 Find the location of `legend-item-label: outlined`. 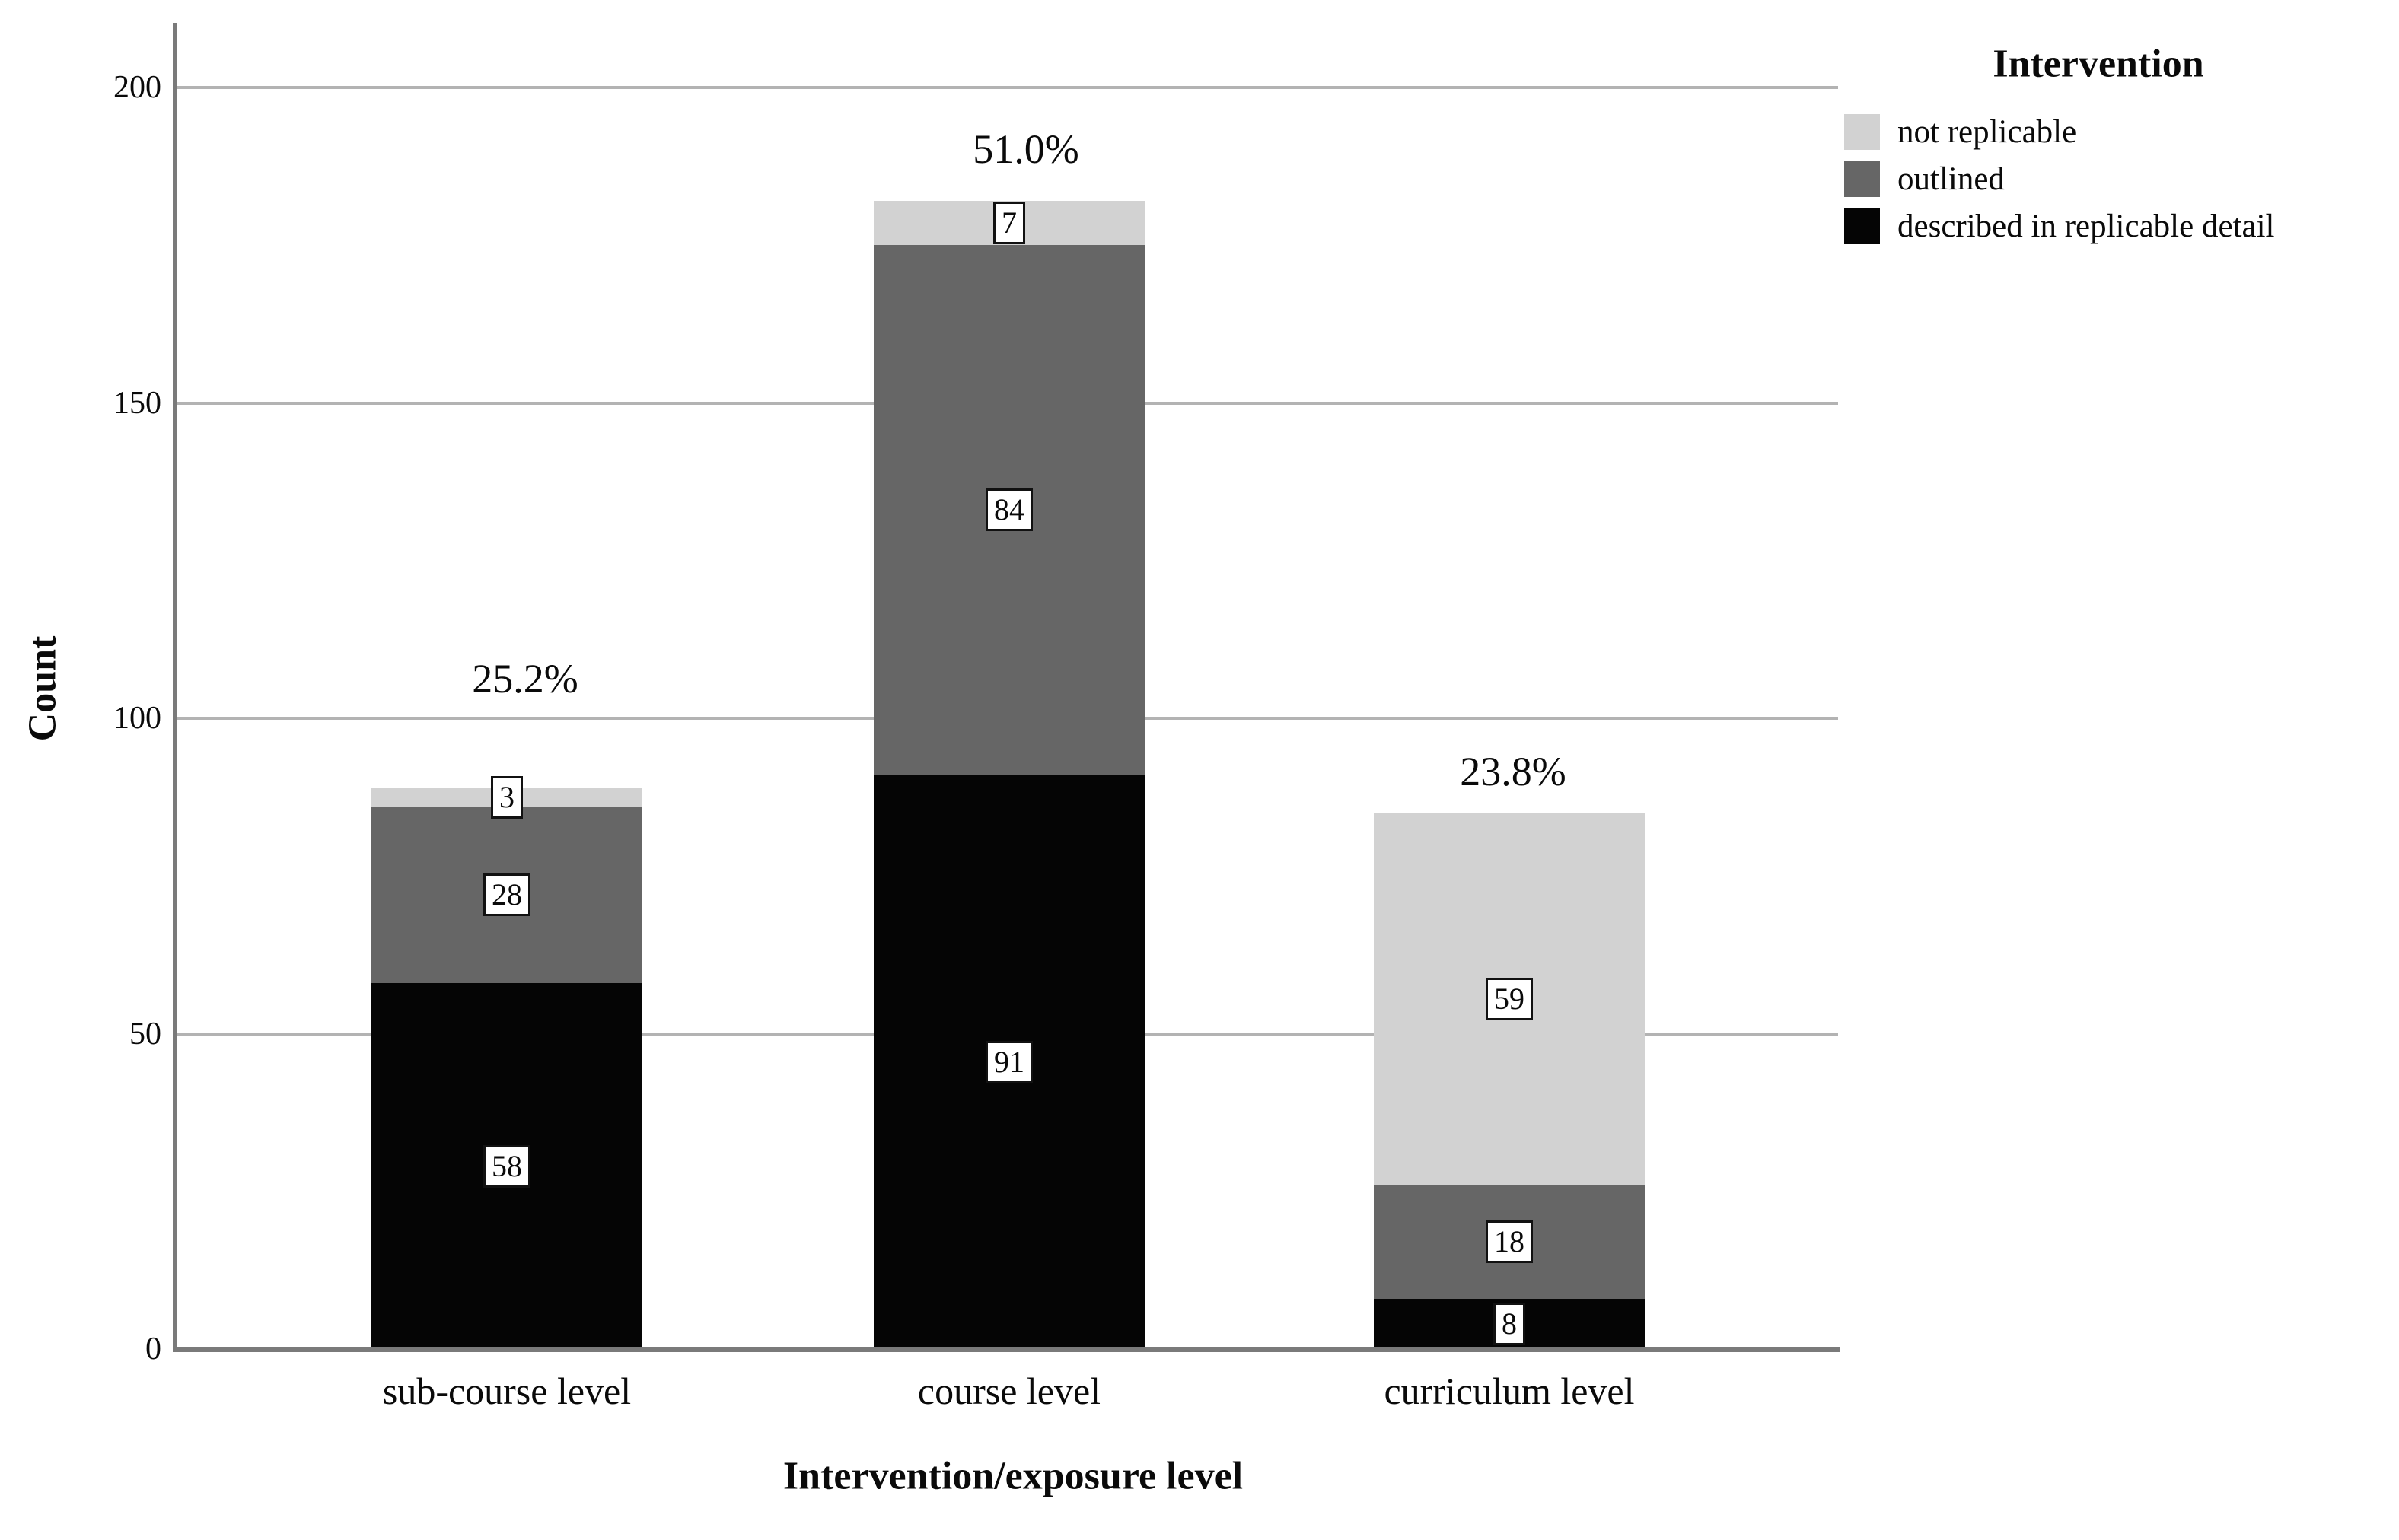

legend-item-label: outlined is located at coordinates (1951, 179).